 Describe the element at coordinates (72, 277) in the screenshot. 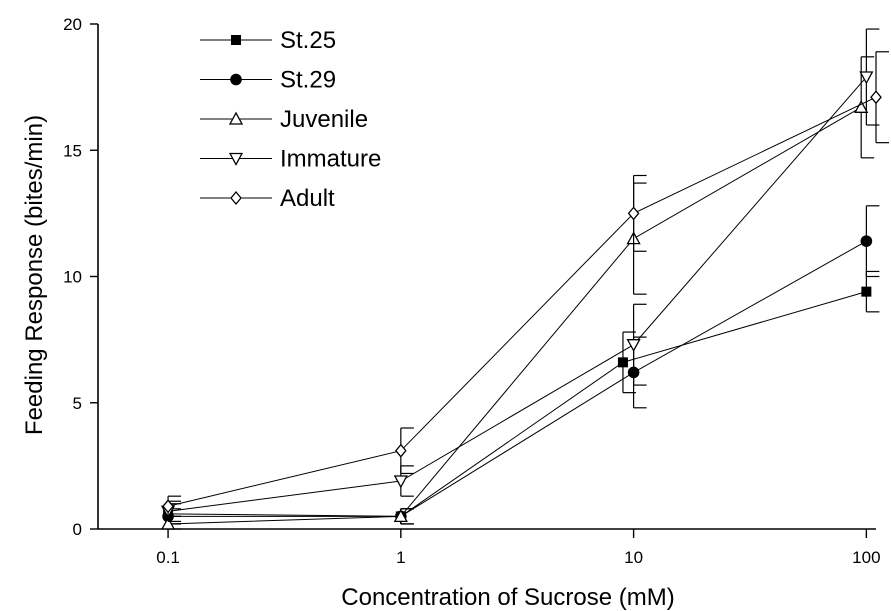

I see `y-tick-label: 10` at that location.